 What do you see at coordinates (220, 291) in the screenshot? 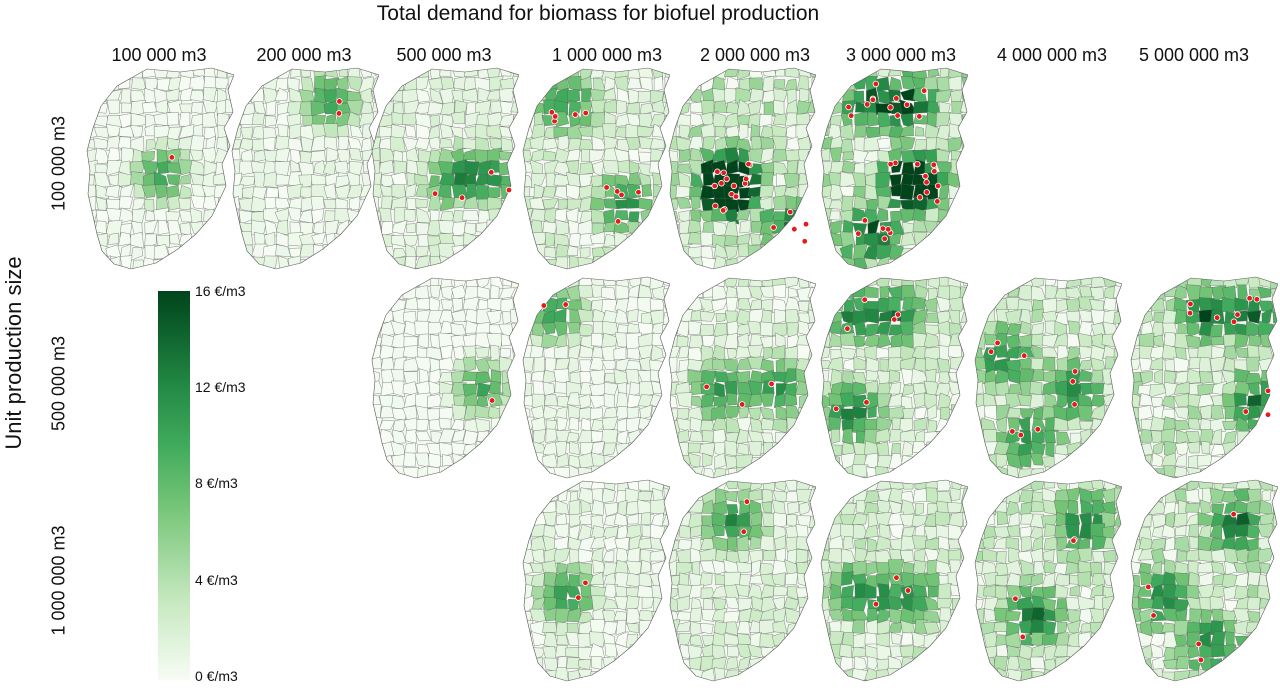
I see `legend-tick-label: 16 €/m3` at bounding box center [220, 291].